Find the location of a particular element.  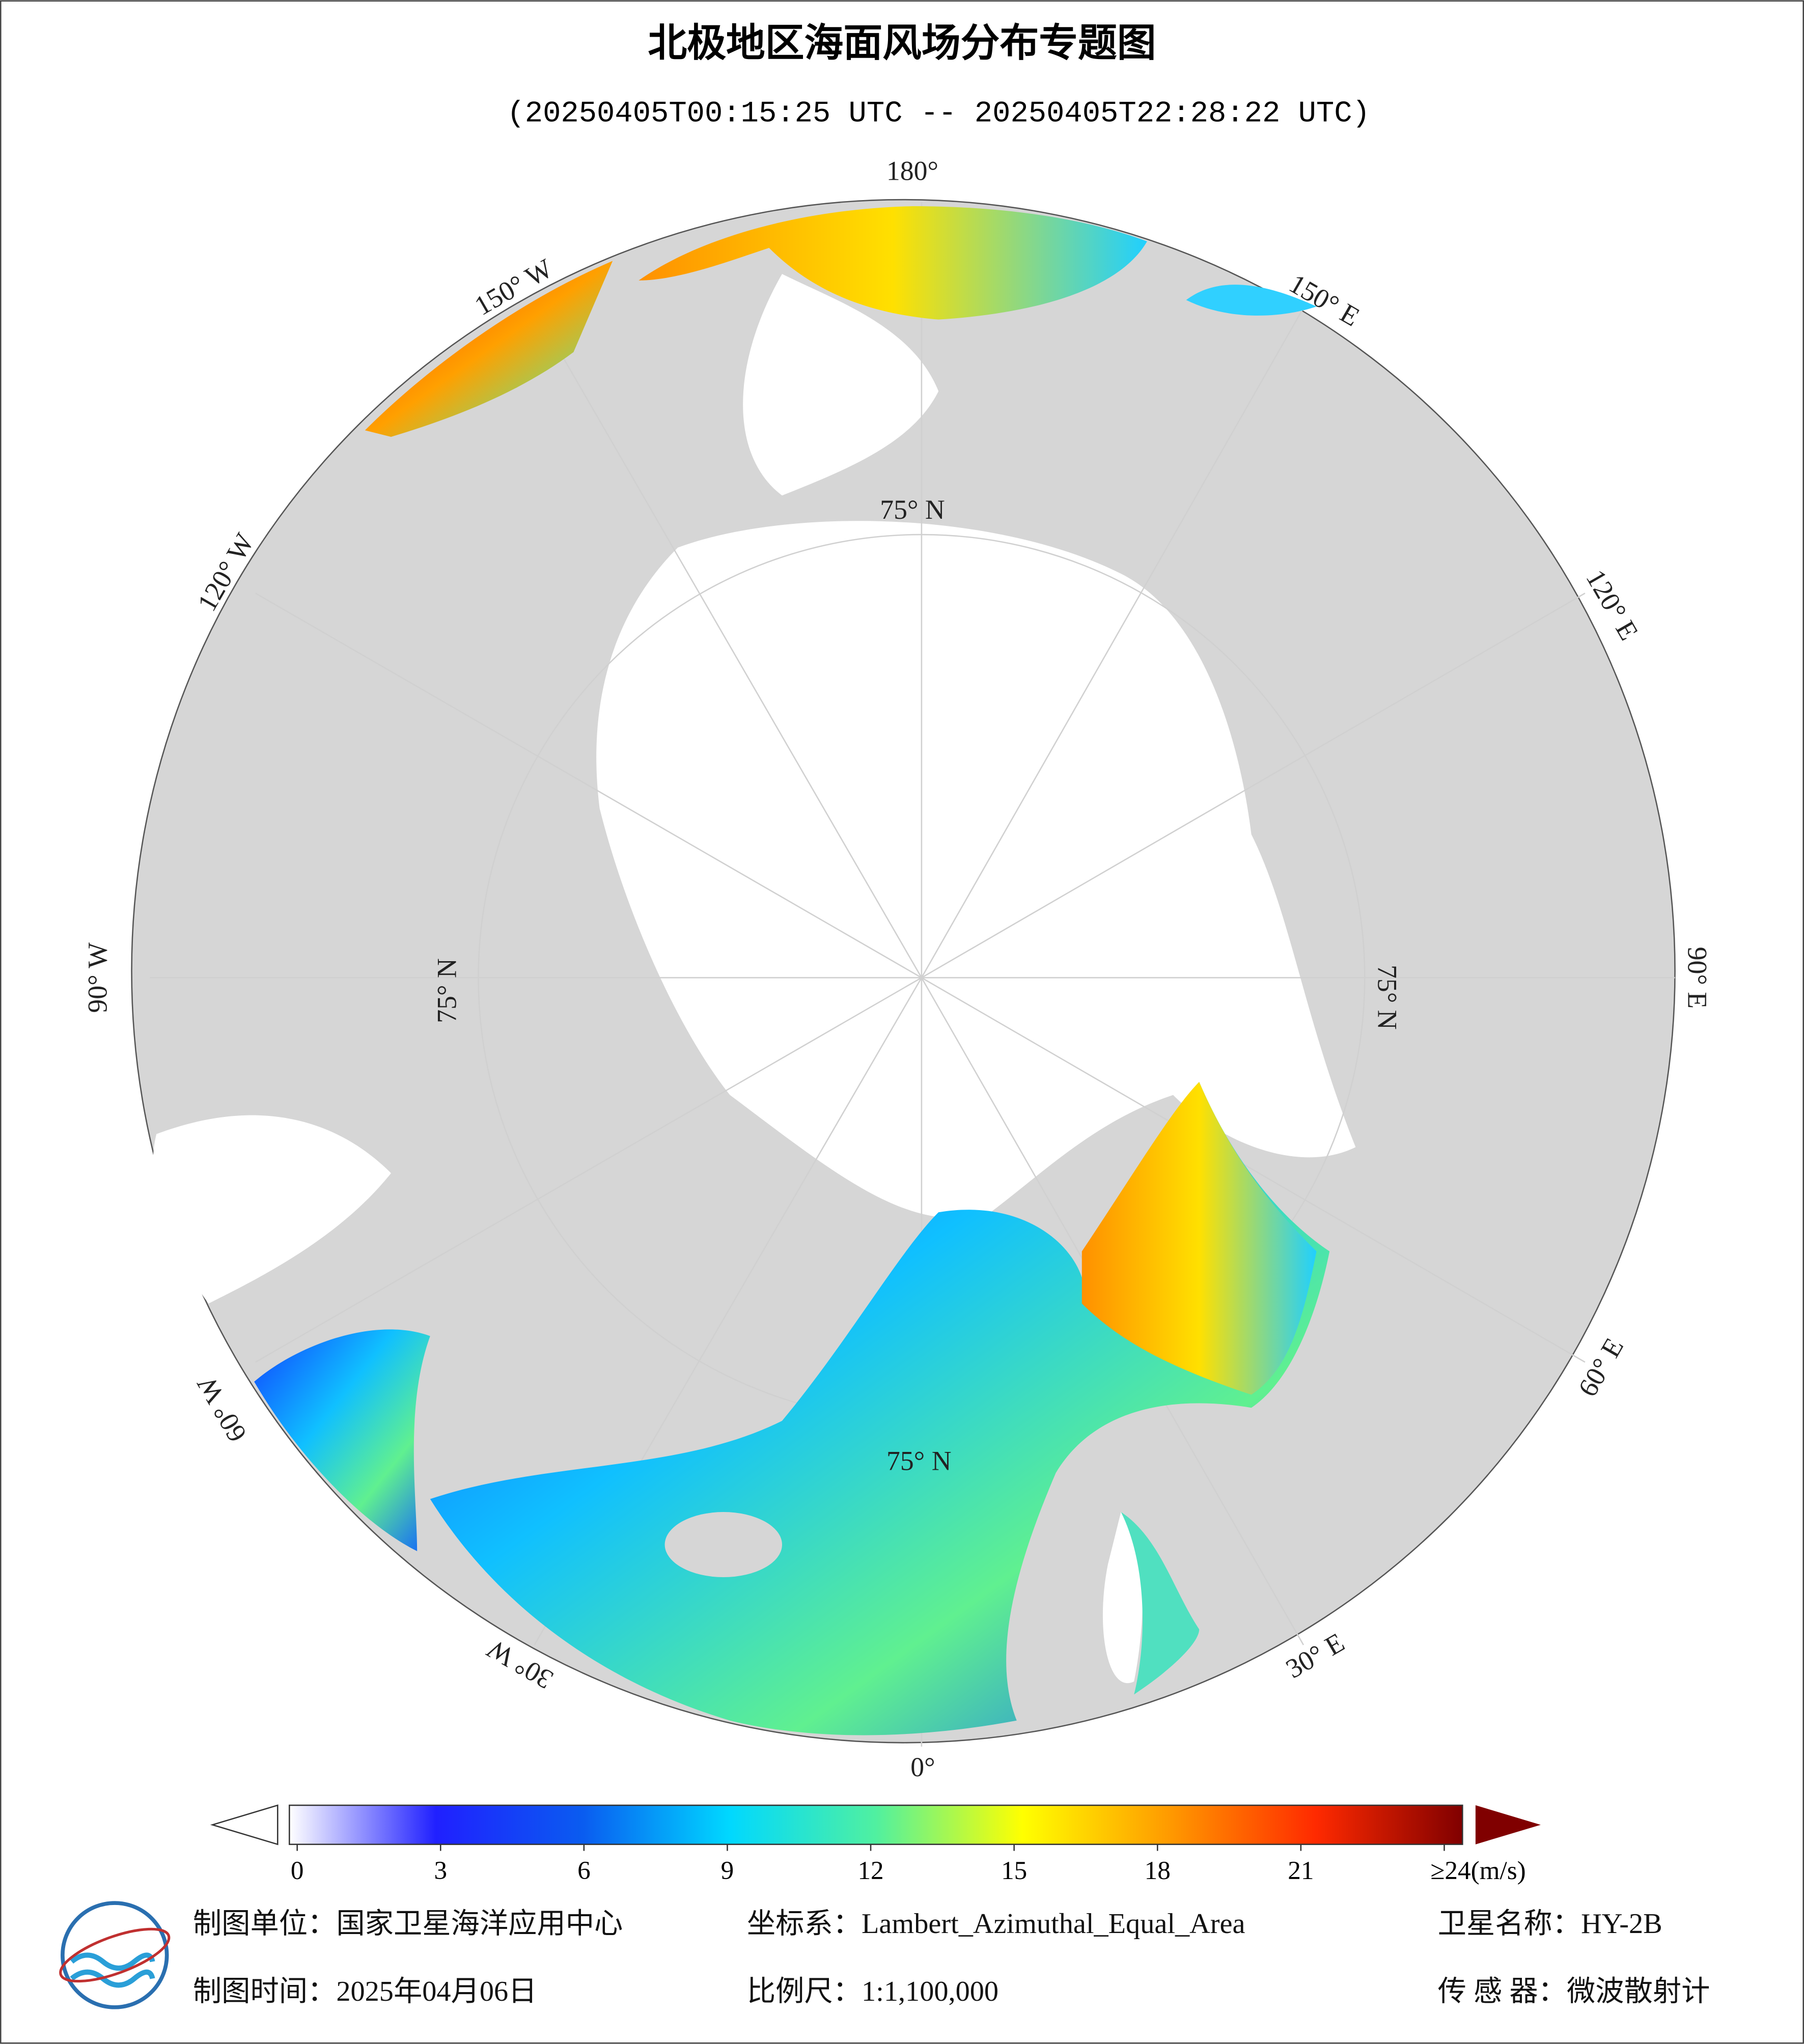

longitude-label: 0° is located at coordinates (922, 1767).